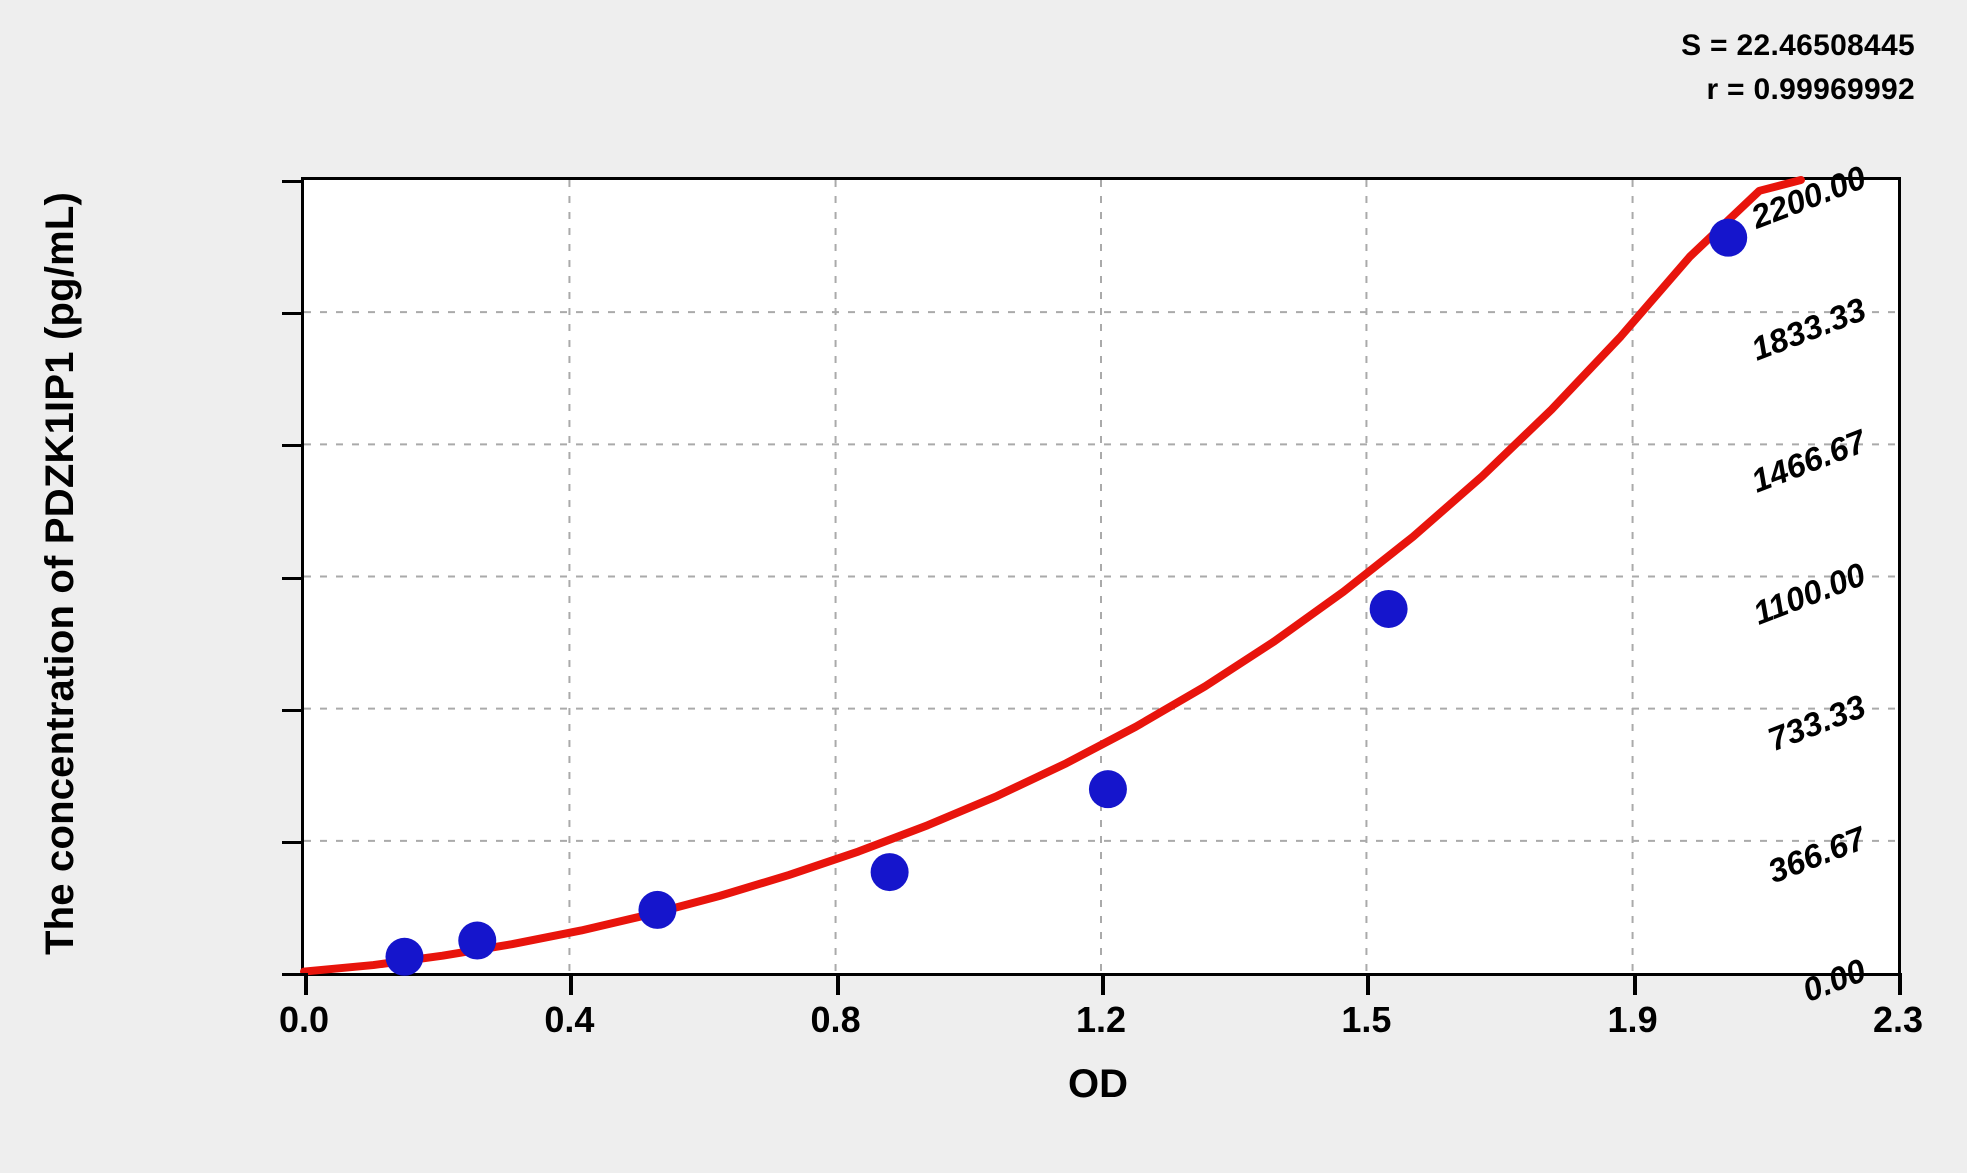 The image size is (1967, 1173). Describe the element at coordinates (1798, 45) in the screenshot. I see `s-value-label: S = 22.46508445` at that location.